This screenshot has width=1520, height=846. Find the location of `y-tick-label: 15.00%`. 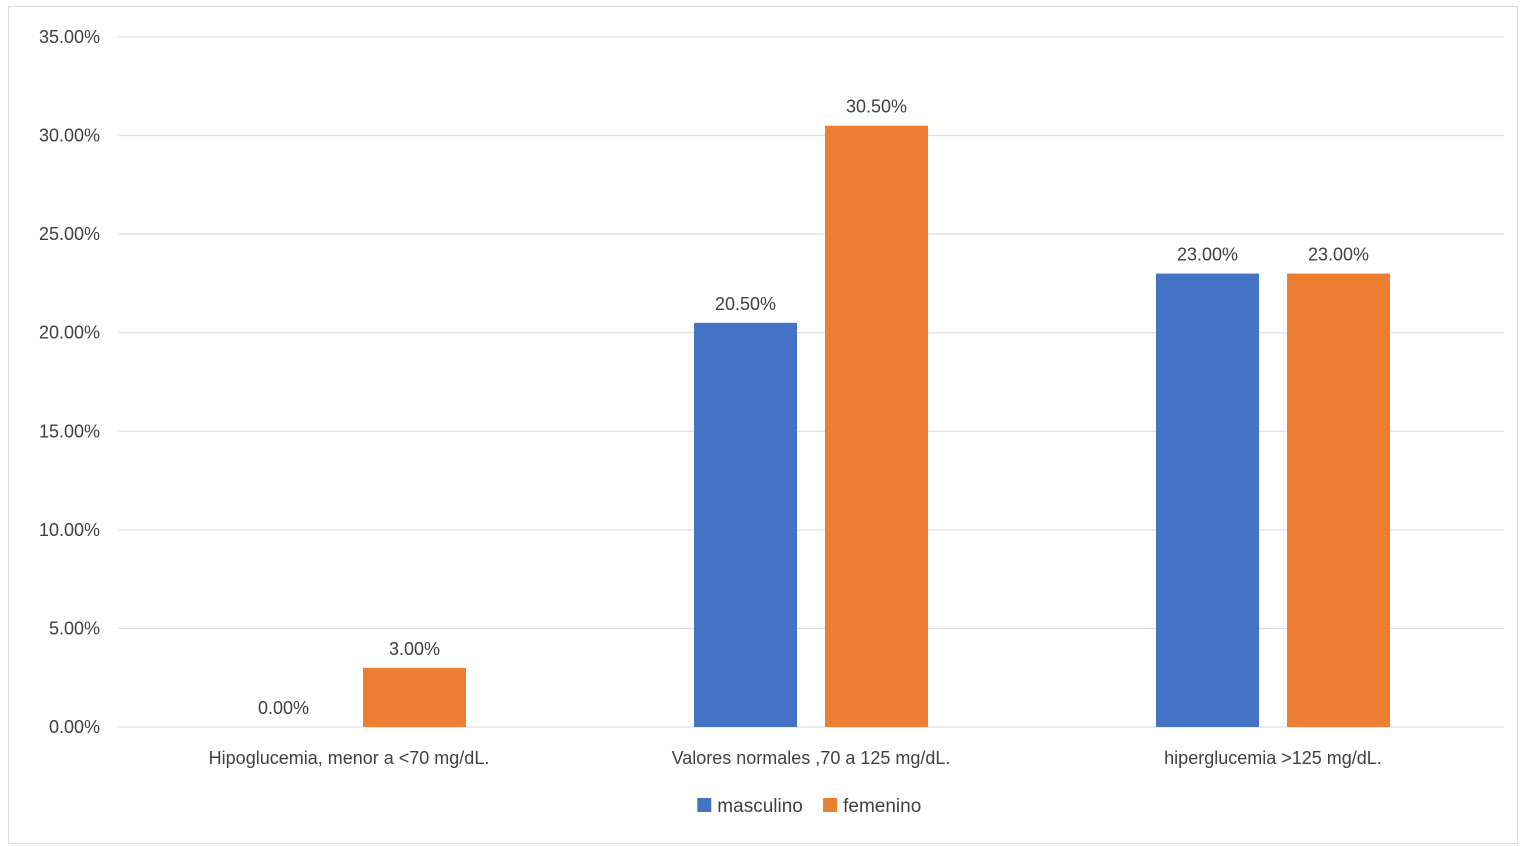

y-tick-label: 15.00% is located at coordinates (69, 431).